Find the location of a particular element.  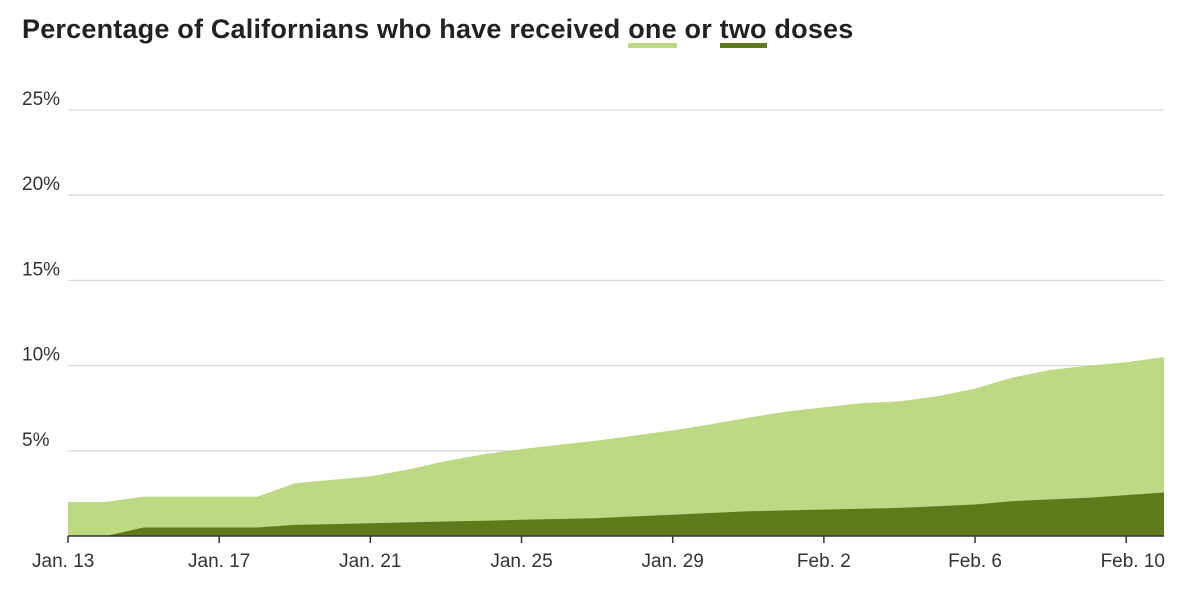

x-tick-label: Jan. 29 is located at coordinates (673, 561).